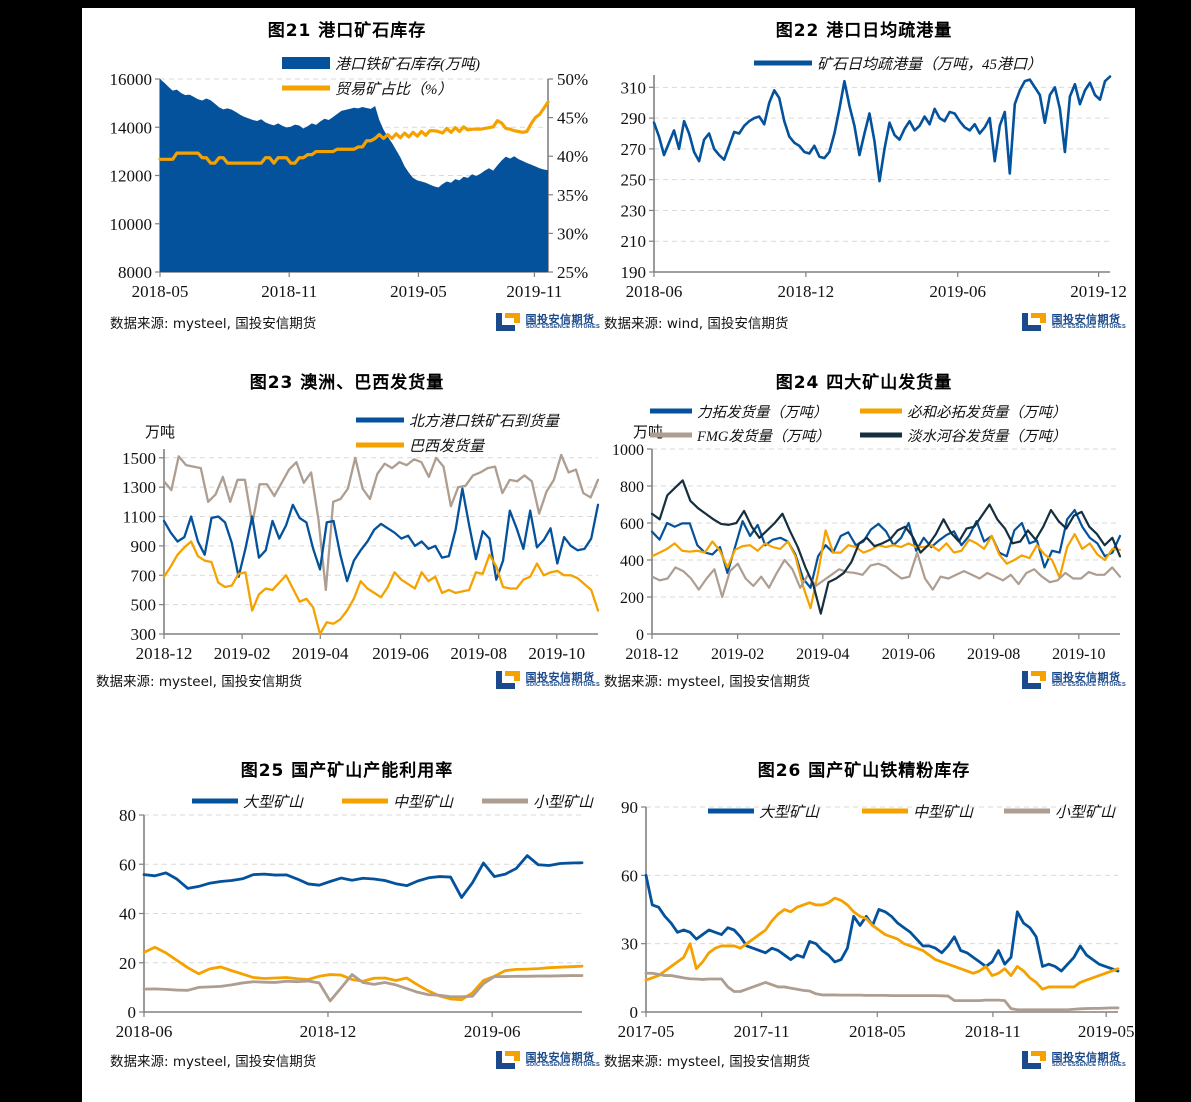 The width and height of the screenshot is (1191, 1102). Describe the element at coordinates (634, 118) in the screenshot. I see `y-axis-tick-label: 290` at that location.